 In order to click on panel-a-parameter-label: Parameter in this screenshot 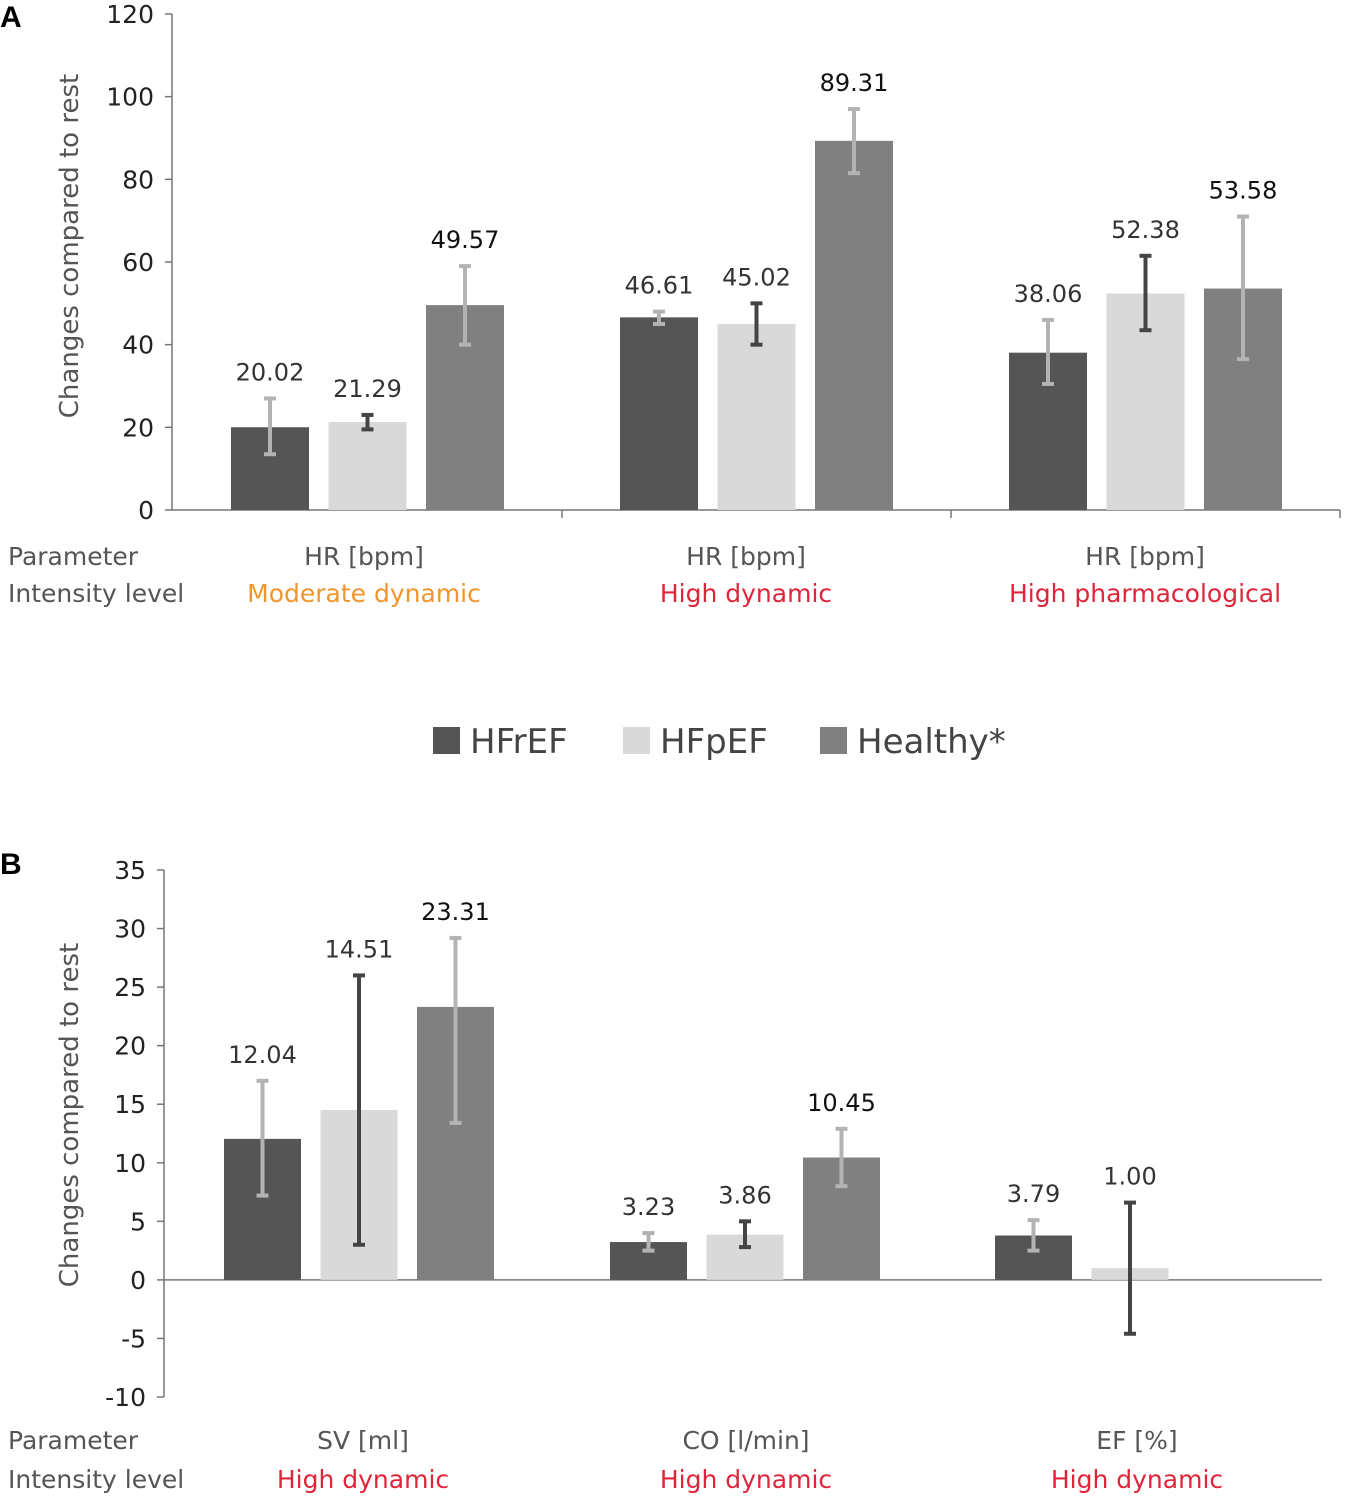, I will do `click(73, 556)`.